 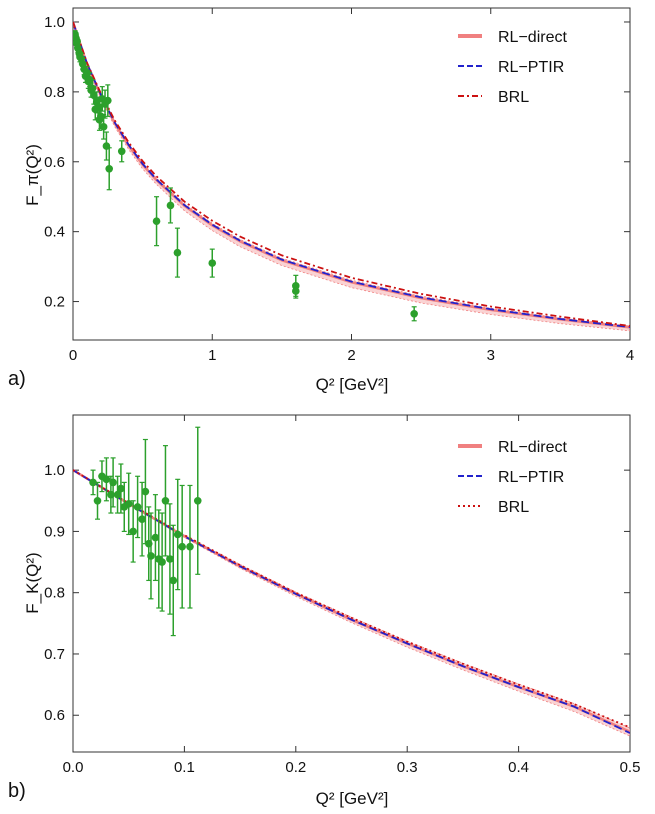 What do you see at coordinates (73, 767) in the screenshot?
I see `x-tick-label: 0.0` at bounding box center [73, 767].